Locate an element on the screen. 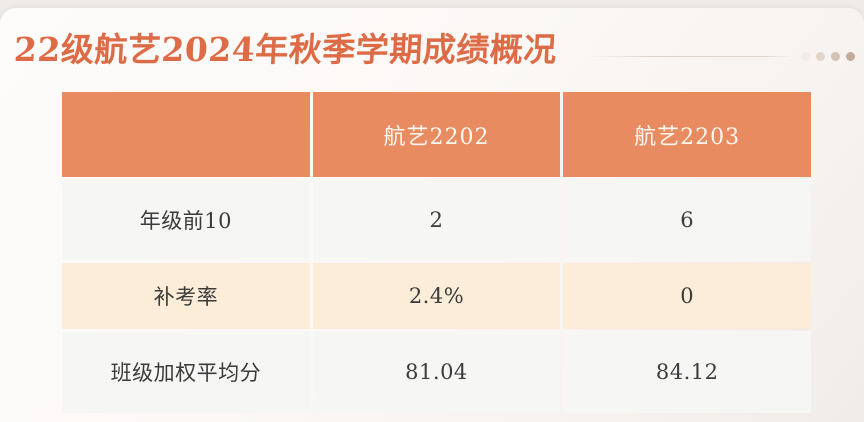 This screenshot has height=422, width=864. row-label-makeup-rate: 补考率 is located at coordinates (186, 296).